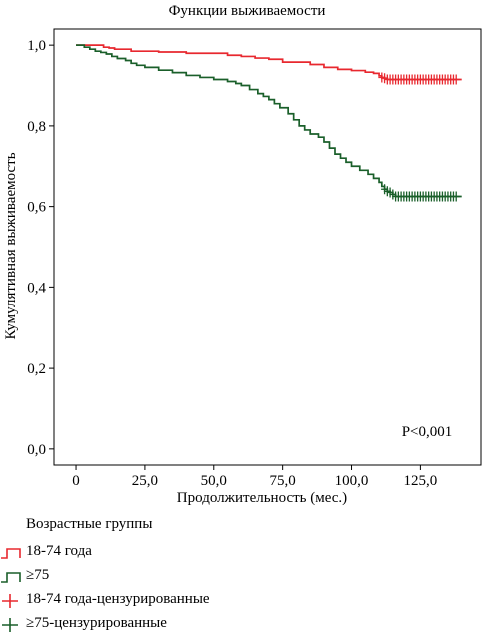  What do you see at coordinates (11, 577) in the screenshot?
I see `legend-step-icon-green` at bounding box center [11, 577].